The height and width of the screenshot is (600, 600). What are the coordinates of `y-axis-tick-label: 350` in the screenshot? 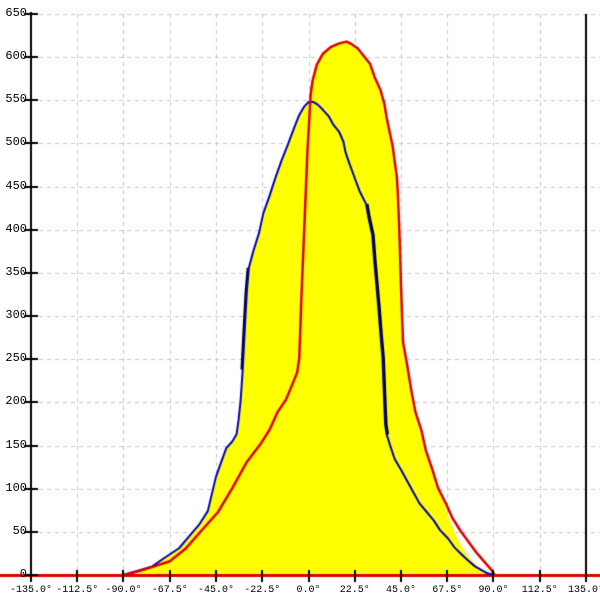 It's located at (16, 271).